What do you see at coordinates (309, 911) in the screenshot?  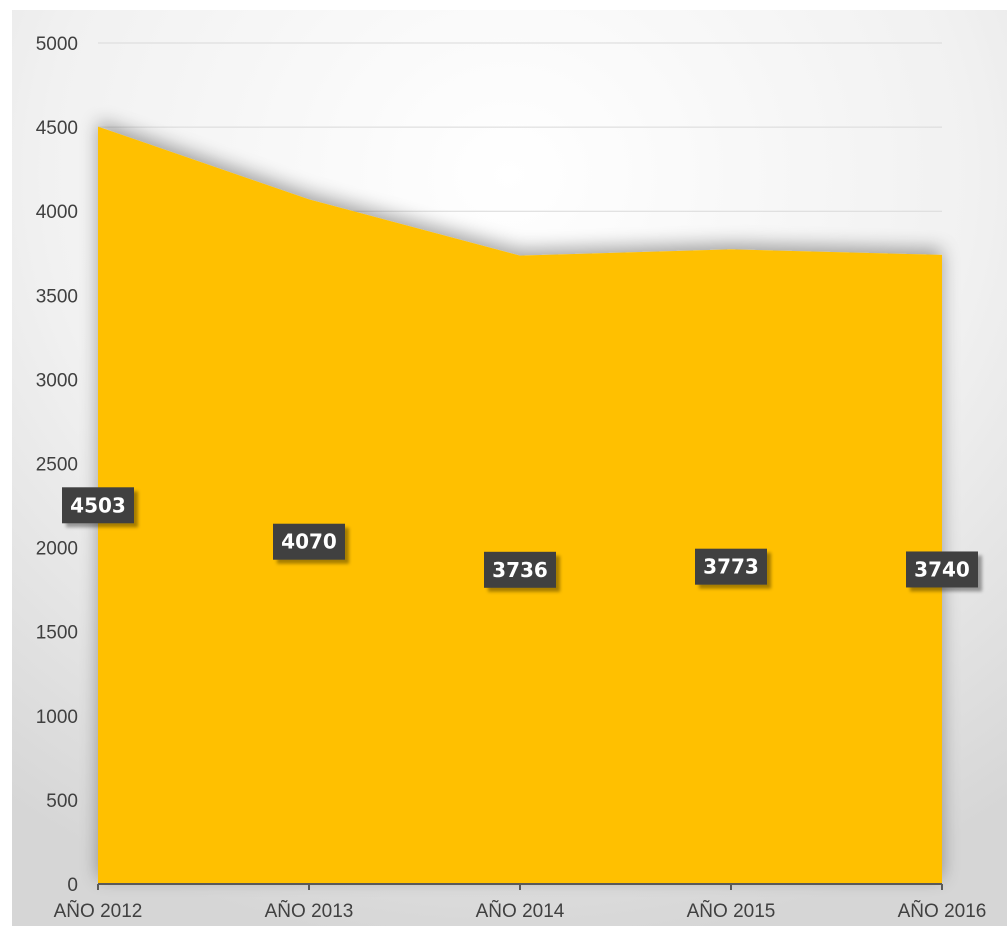 I see `x-tick-label: AÑO 2013` at bounding box center [309, 911].